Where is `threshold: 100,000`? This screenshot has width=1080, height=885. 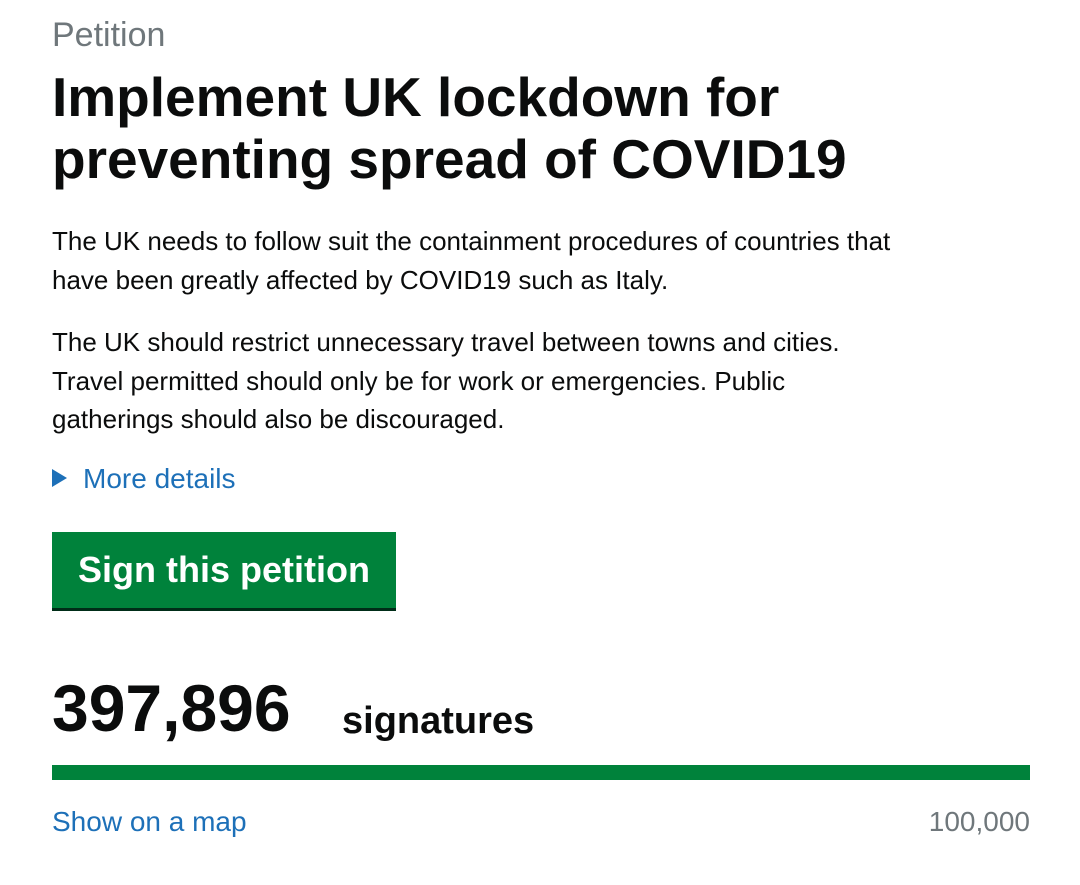
threshold: 100,000 is located at coordinates (979, 821).